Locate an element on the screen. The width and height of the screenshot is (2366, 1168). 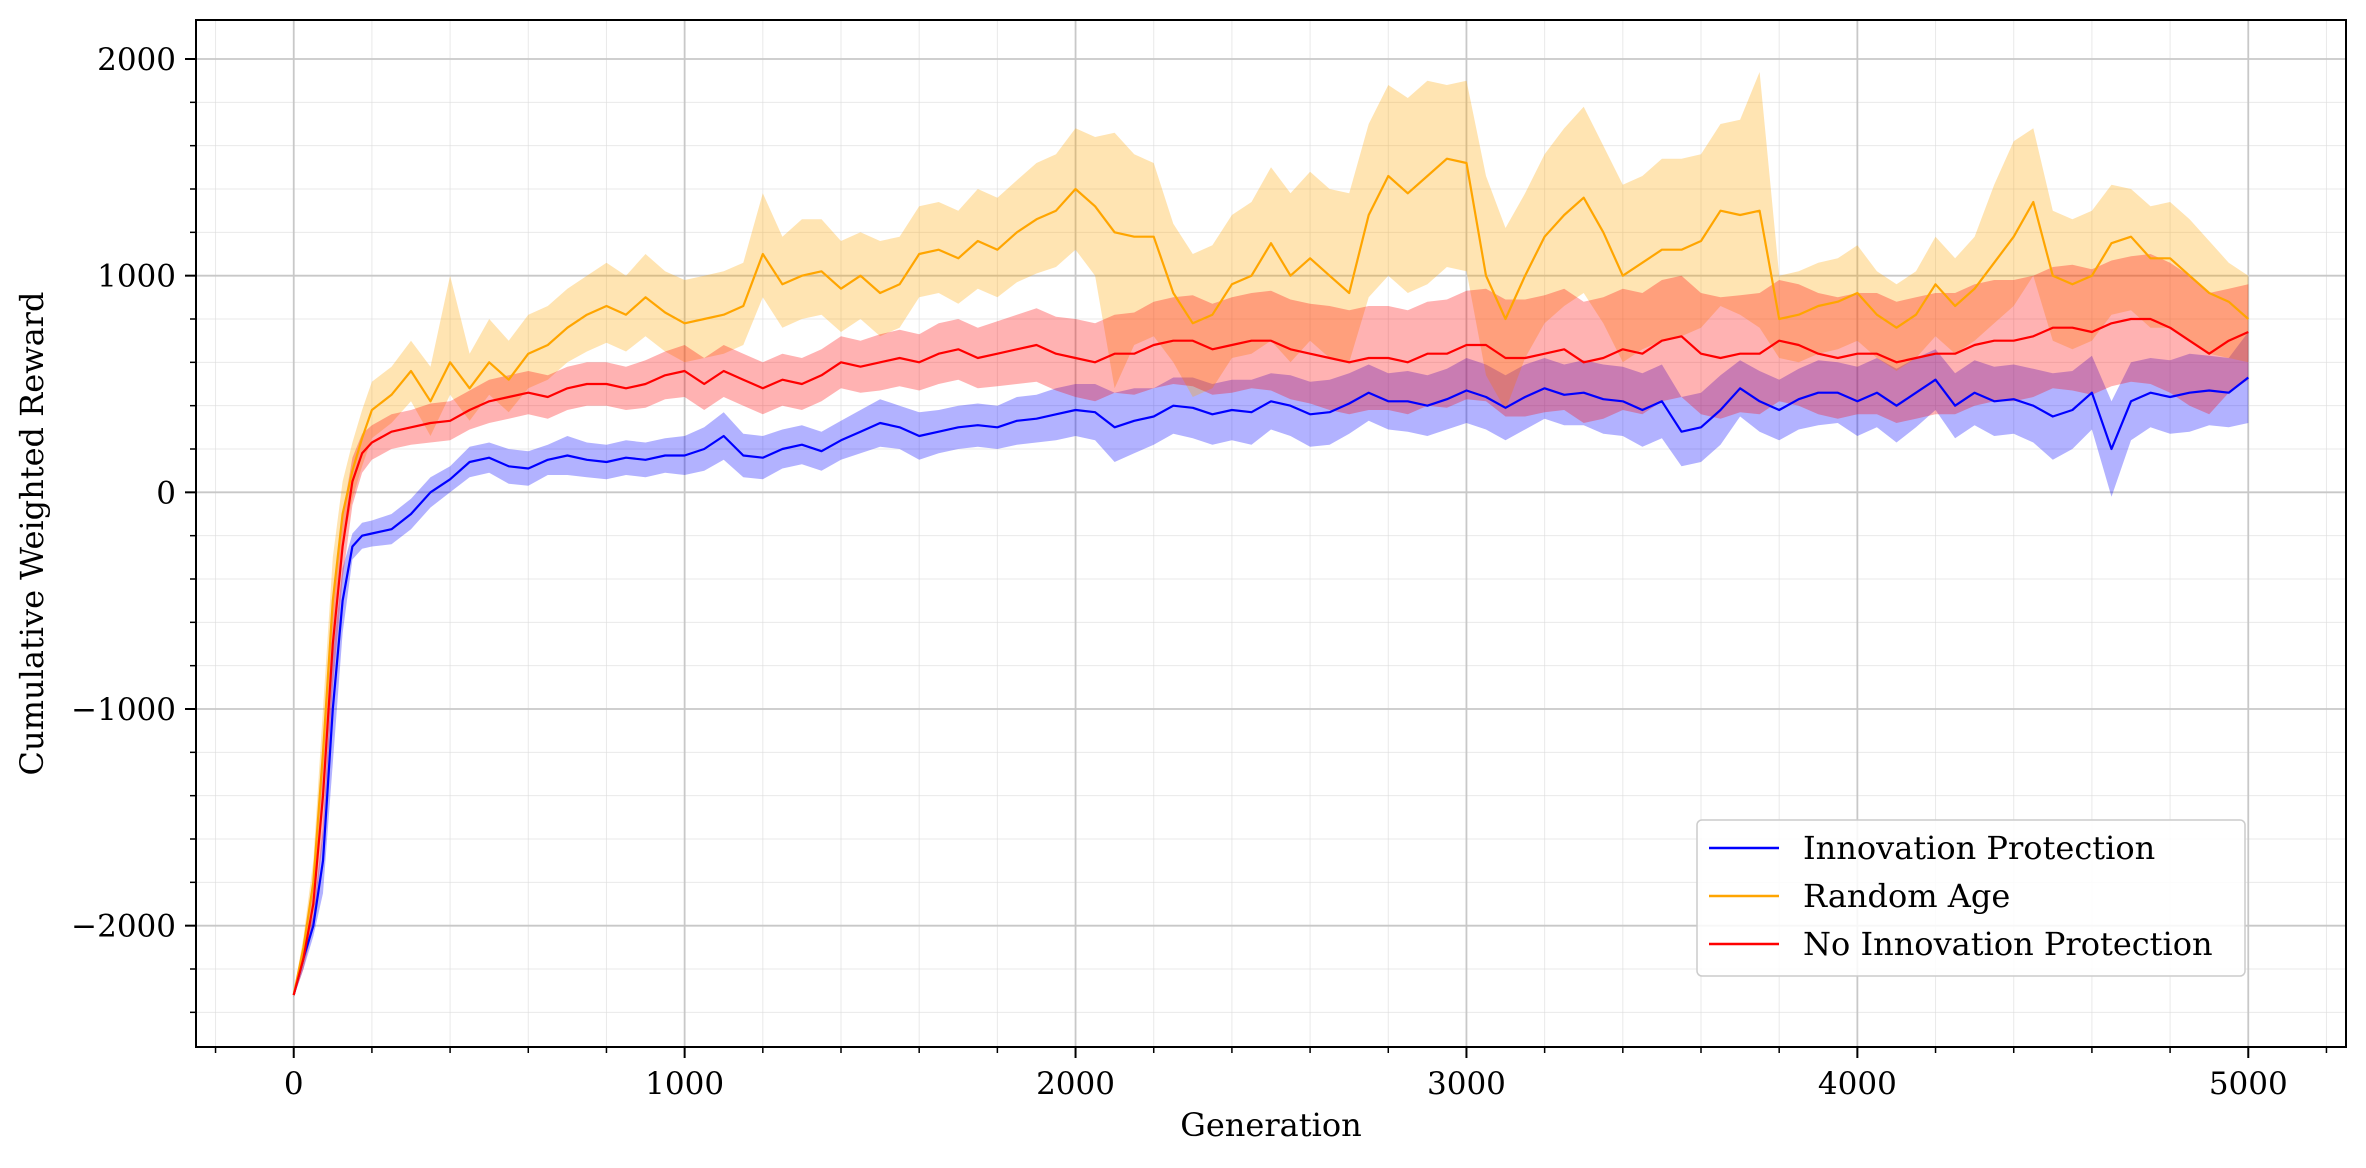
y-tick-label: 2000 is located at coordinates (136, 60).